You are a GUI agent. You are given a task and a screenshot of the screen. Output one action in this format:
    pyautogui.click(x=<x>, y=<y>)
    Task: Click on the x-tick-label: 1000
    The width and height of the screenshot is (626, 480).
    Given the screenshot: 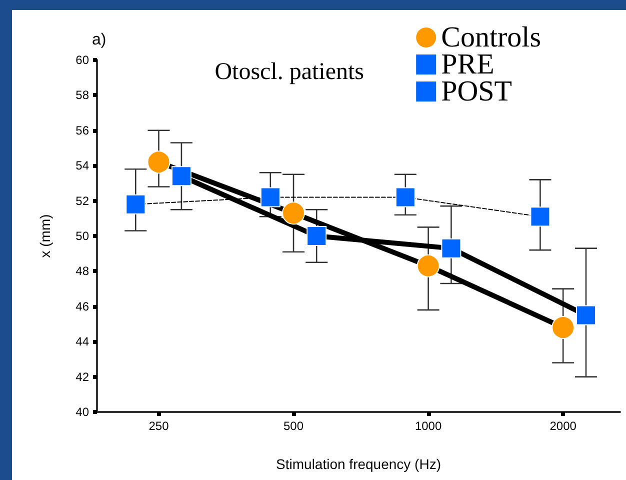 What is the action you would take?
    pyautogui.click(x=428, y=426)
    